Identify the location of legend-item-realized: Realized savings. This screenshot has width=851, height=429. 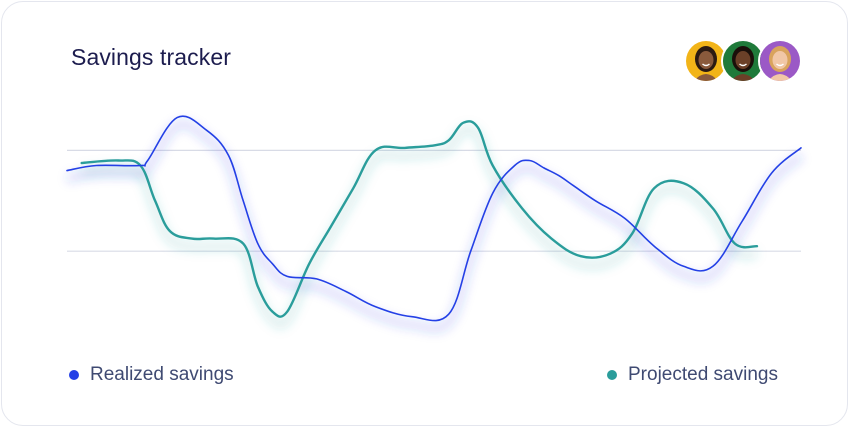
(151, 375).